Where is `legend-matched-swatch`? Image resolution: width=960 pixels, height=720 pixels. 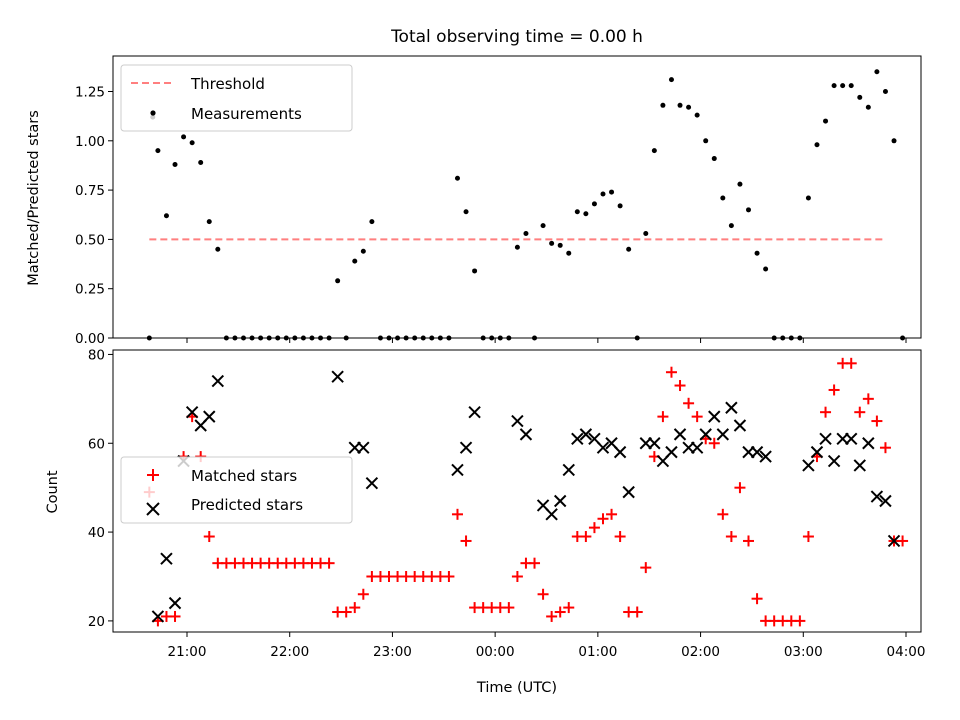 legend-matched-swatch is located at coordinates (153, 475).